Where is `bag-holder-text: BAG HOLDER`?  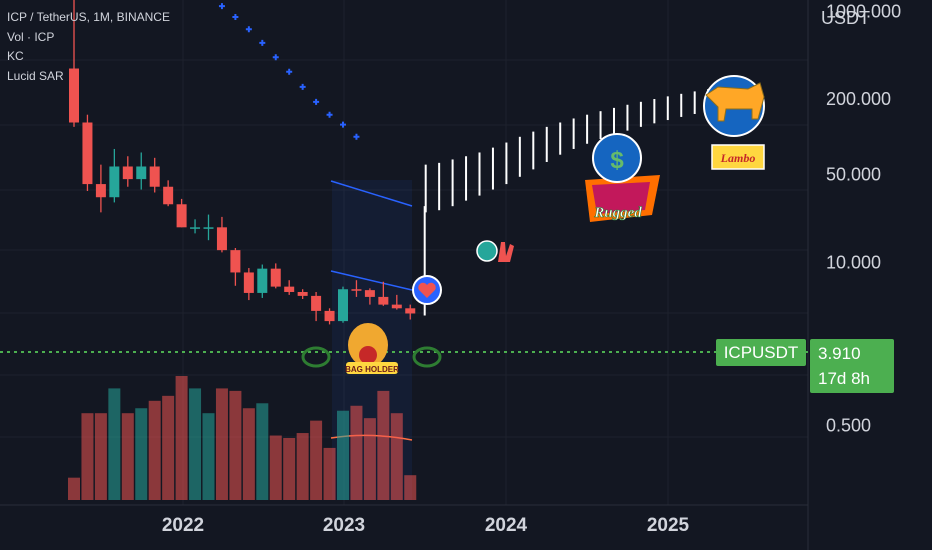 bag-holder-text: BAG HOLDER is located at coordinates (372, 369).